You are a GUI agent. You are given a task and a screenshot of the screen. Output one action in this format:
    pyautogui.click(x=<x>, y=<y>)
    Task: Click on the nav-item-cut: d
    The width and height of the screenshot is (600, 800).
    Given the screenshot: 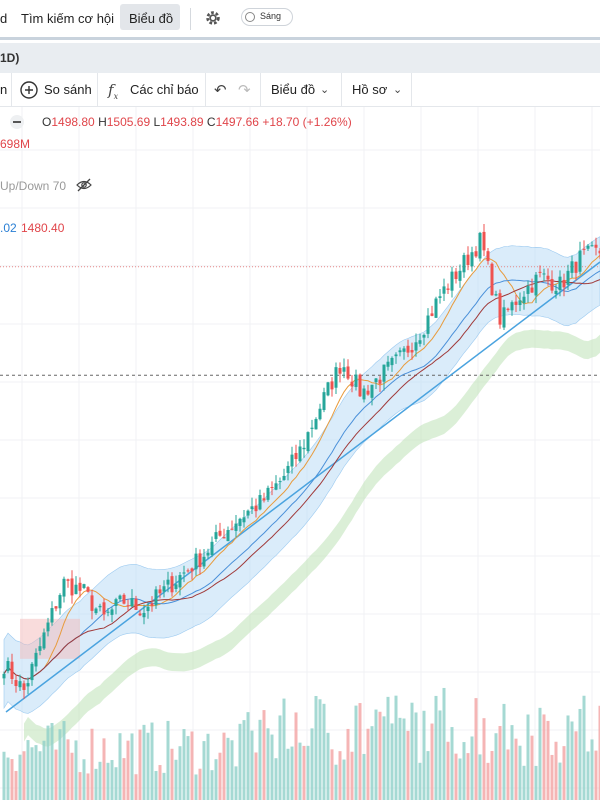 What is the action you would take?
    pyautogui.click(x=4, y=18)
    